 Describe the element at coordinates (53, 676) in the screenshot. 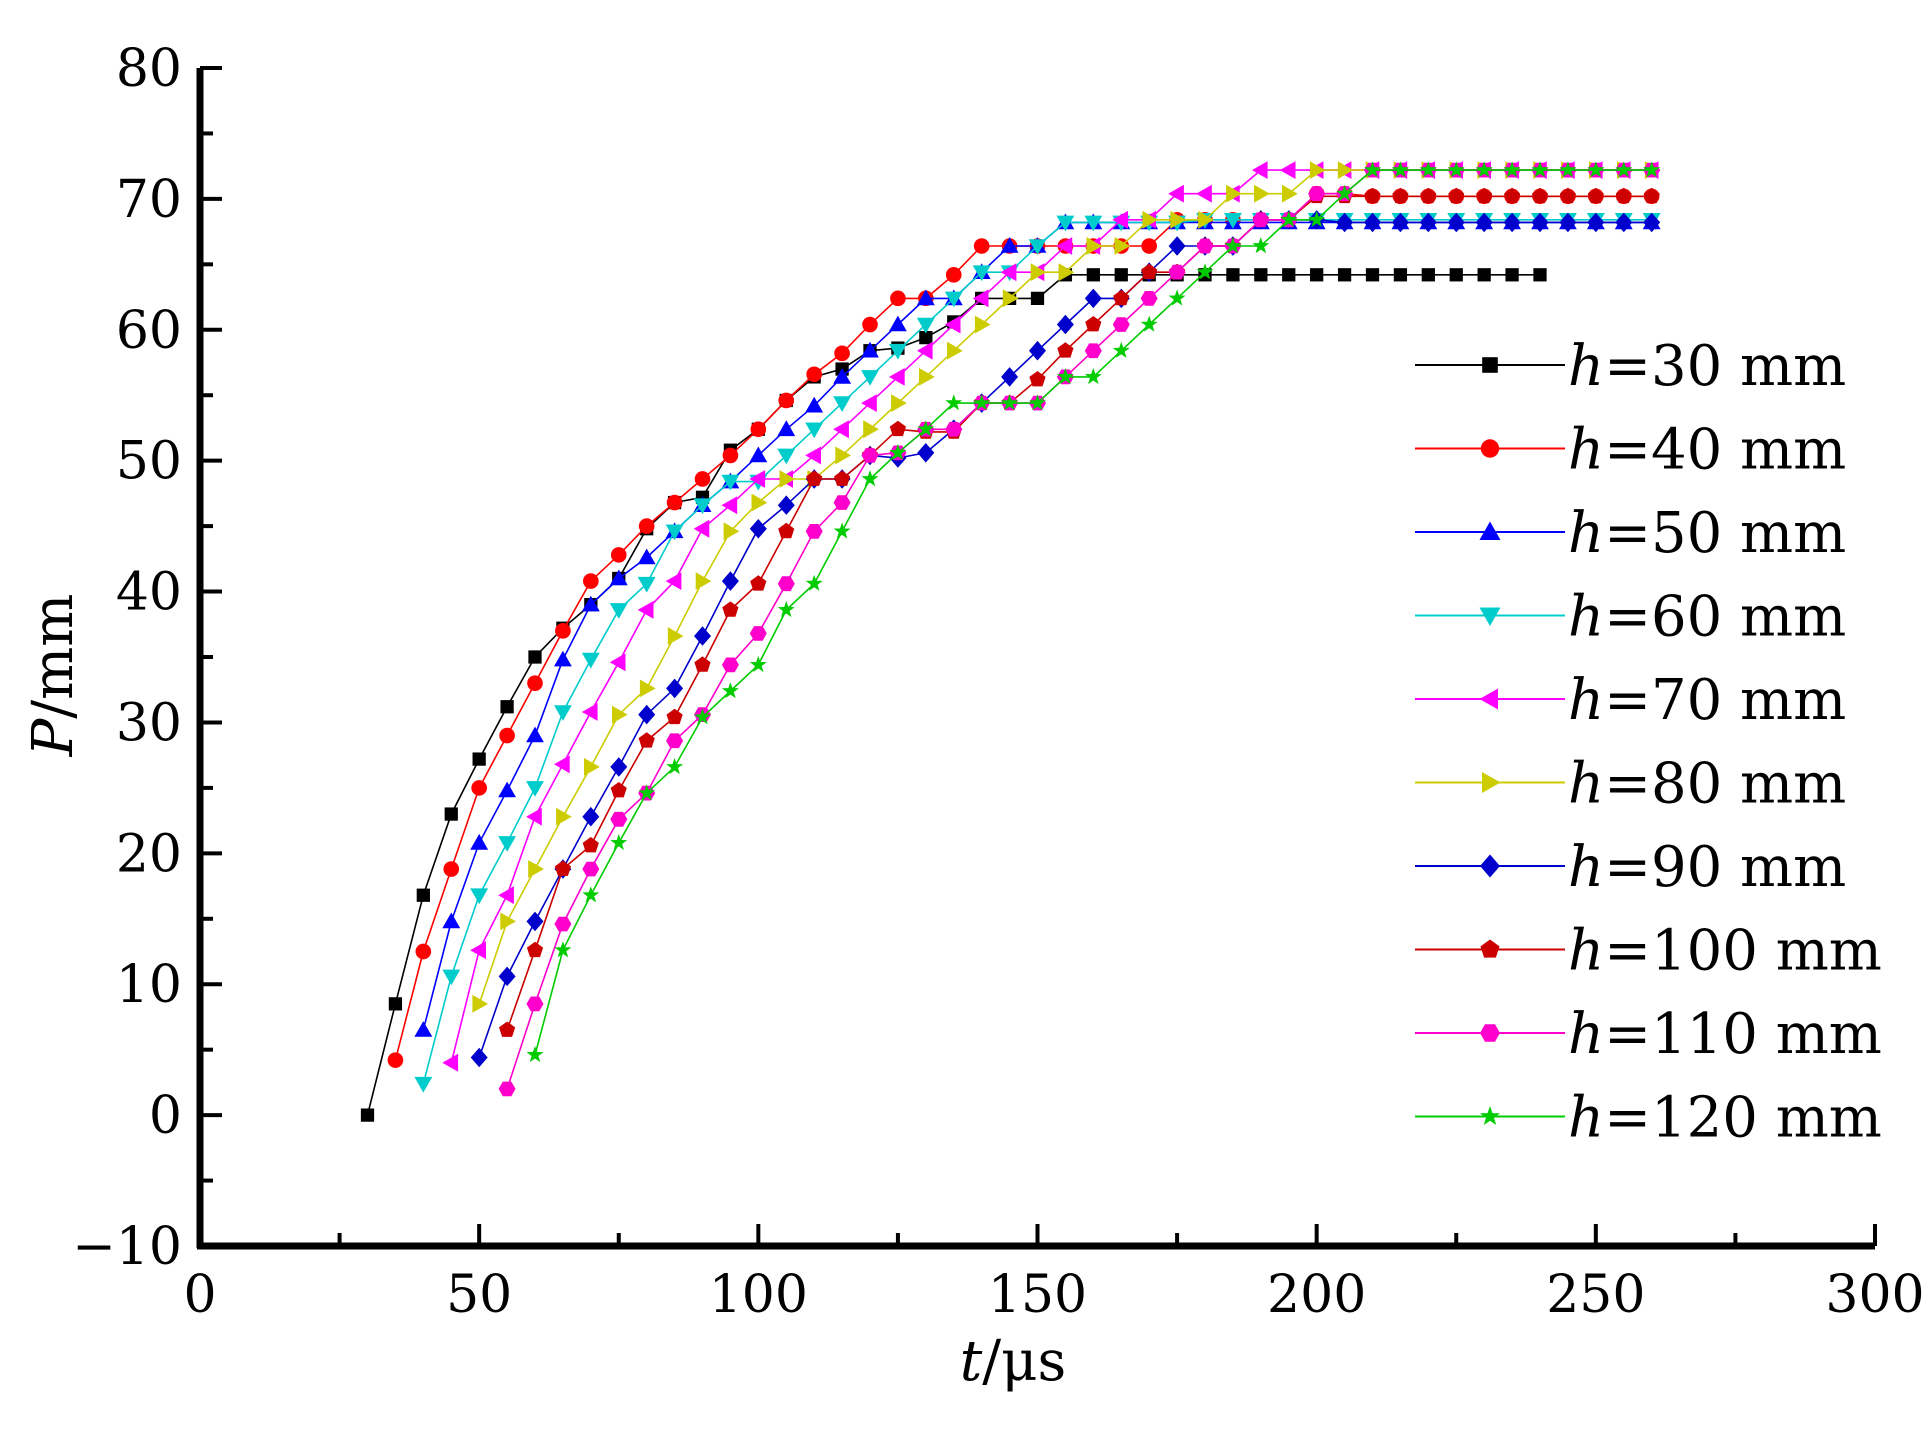

I see `y-axis-title: P/mm` at that location.